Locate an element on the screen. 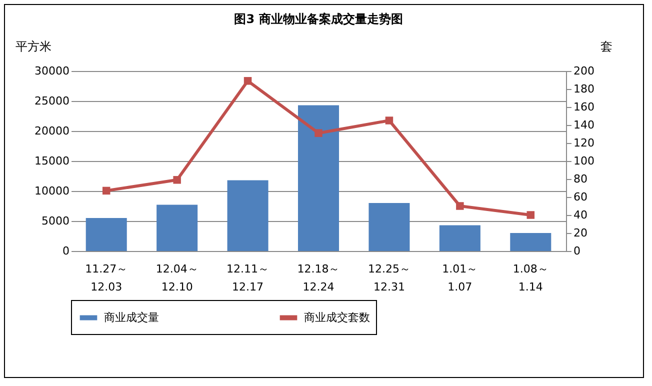 The image size is (652, 386). y-tick-label: 20000 is located at coordinates (52, 131).